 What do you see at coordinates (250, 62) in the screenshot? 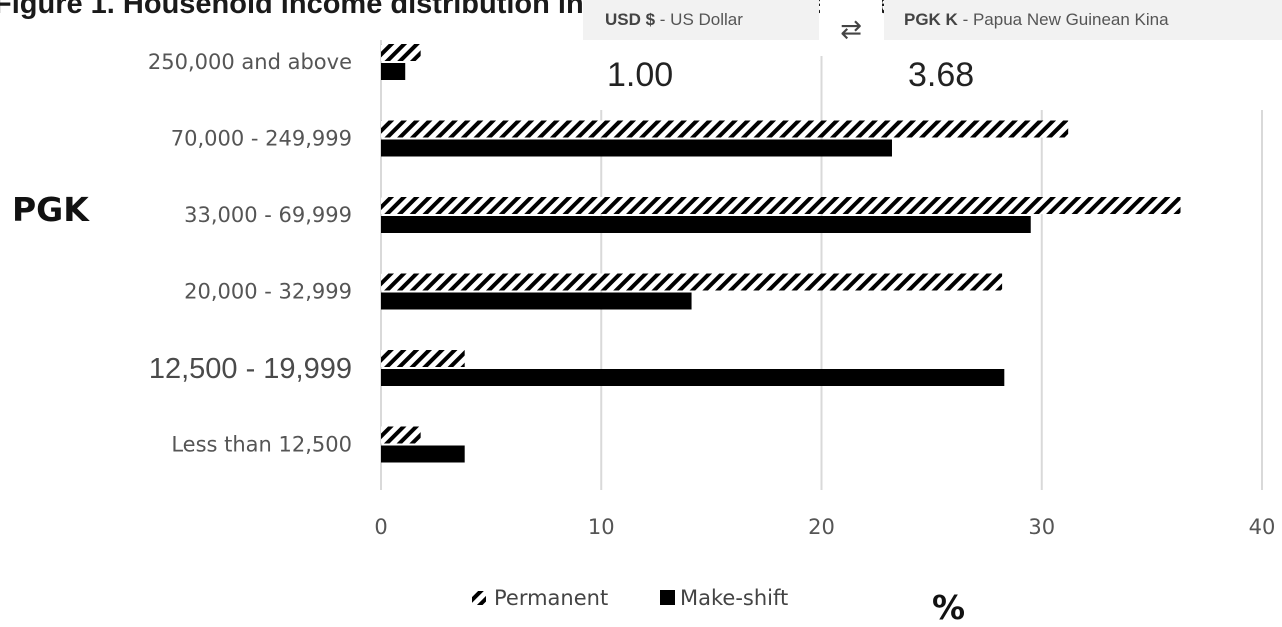
I see `category-label: 250,000 and above` at bounding box center [250, 62].